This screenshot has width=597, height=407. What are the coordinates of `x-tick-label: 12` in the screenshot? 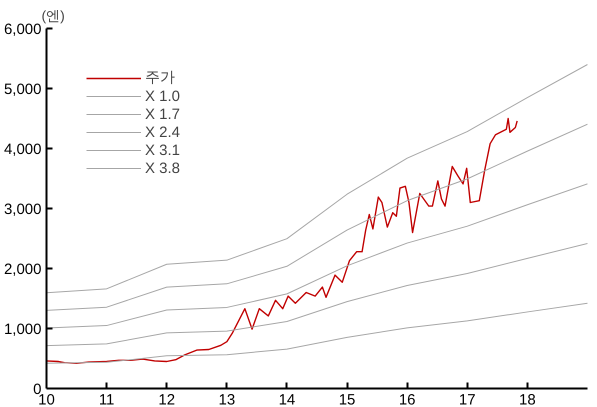 It's located at (167, 399).